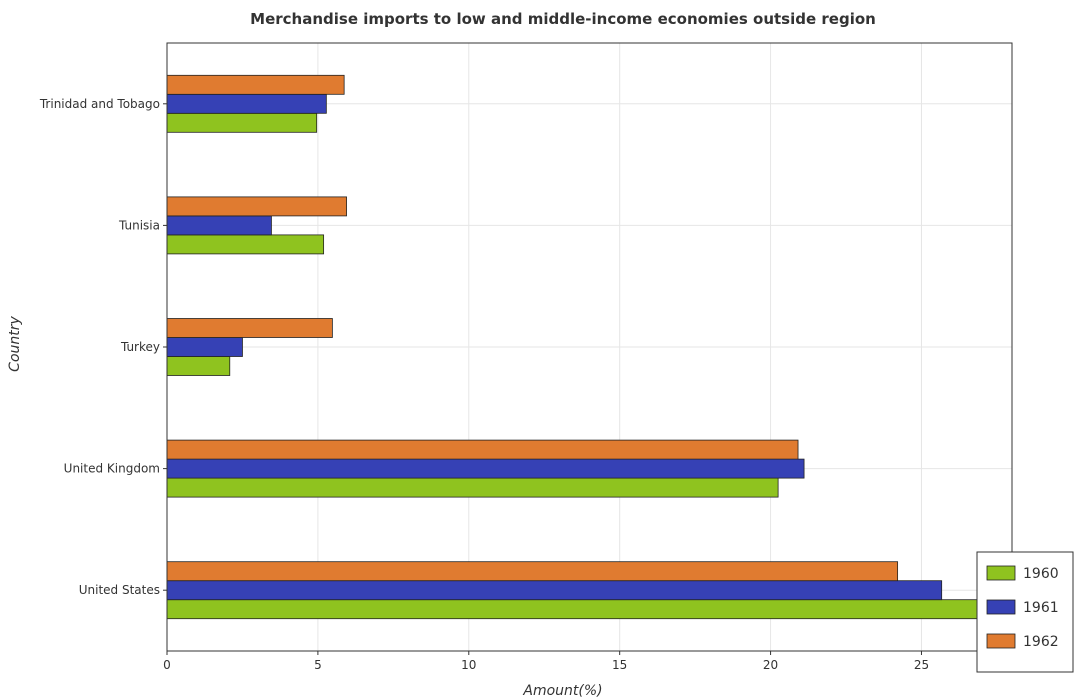 The image size is (1076, 700). What do you see at coordinates (1041, 608) in the screenshot?
I see `legend-label: 1961` at bounding box center [1041, 608].